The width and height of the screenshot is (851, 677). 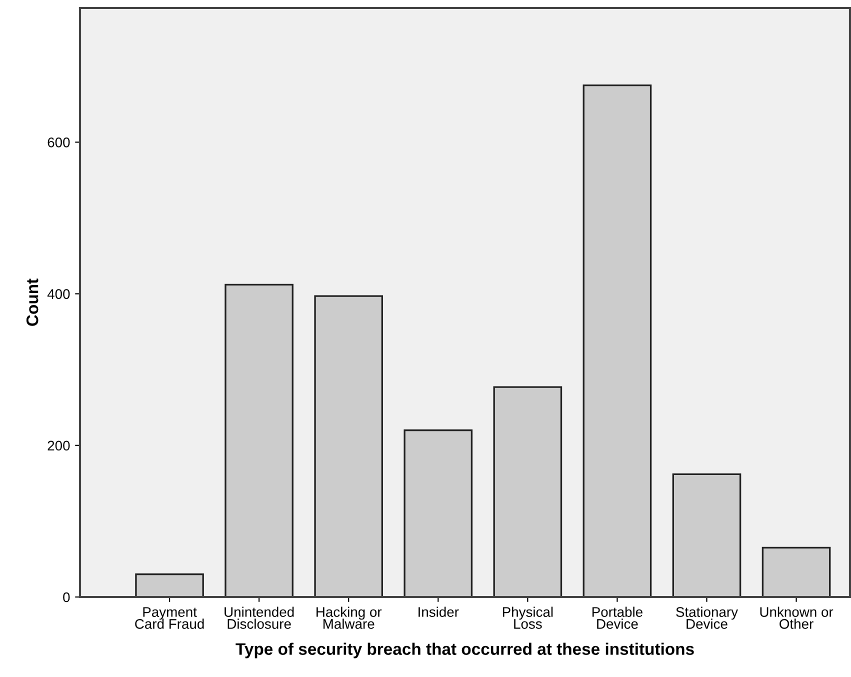 What do you see at coordinates (32, 302) in the screenshot?
I see `y-axis-title: Count` at bounding box center [32, 302].